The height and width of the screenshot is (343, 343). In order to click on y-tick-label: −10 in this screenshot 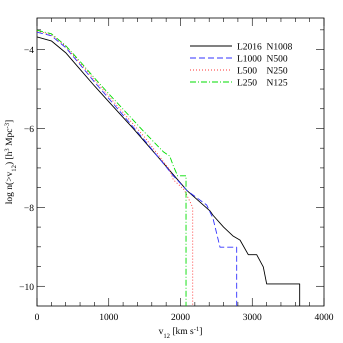, I will do `click(26, 287)`.